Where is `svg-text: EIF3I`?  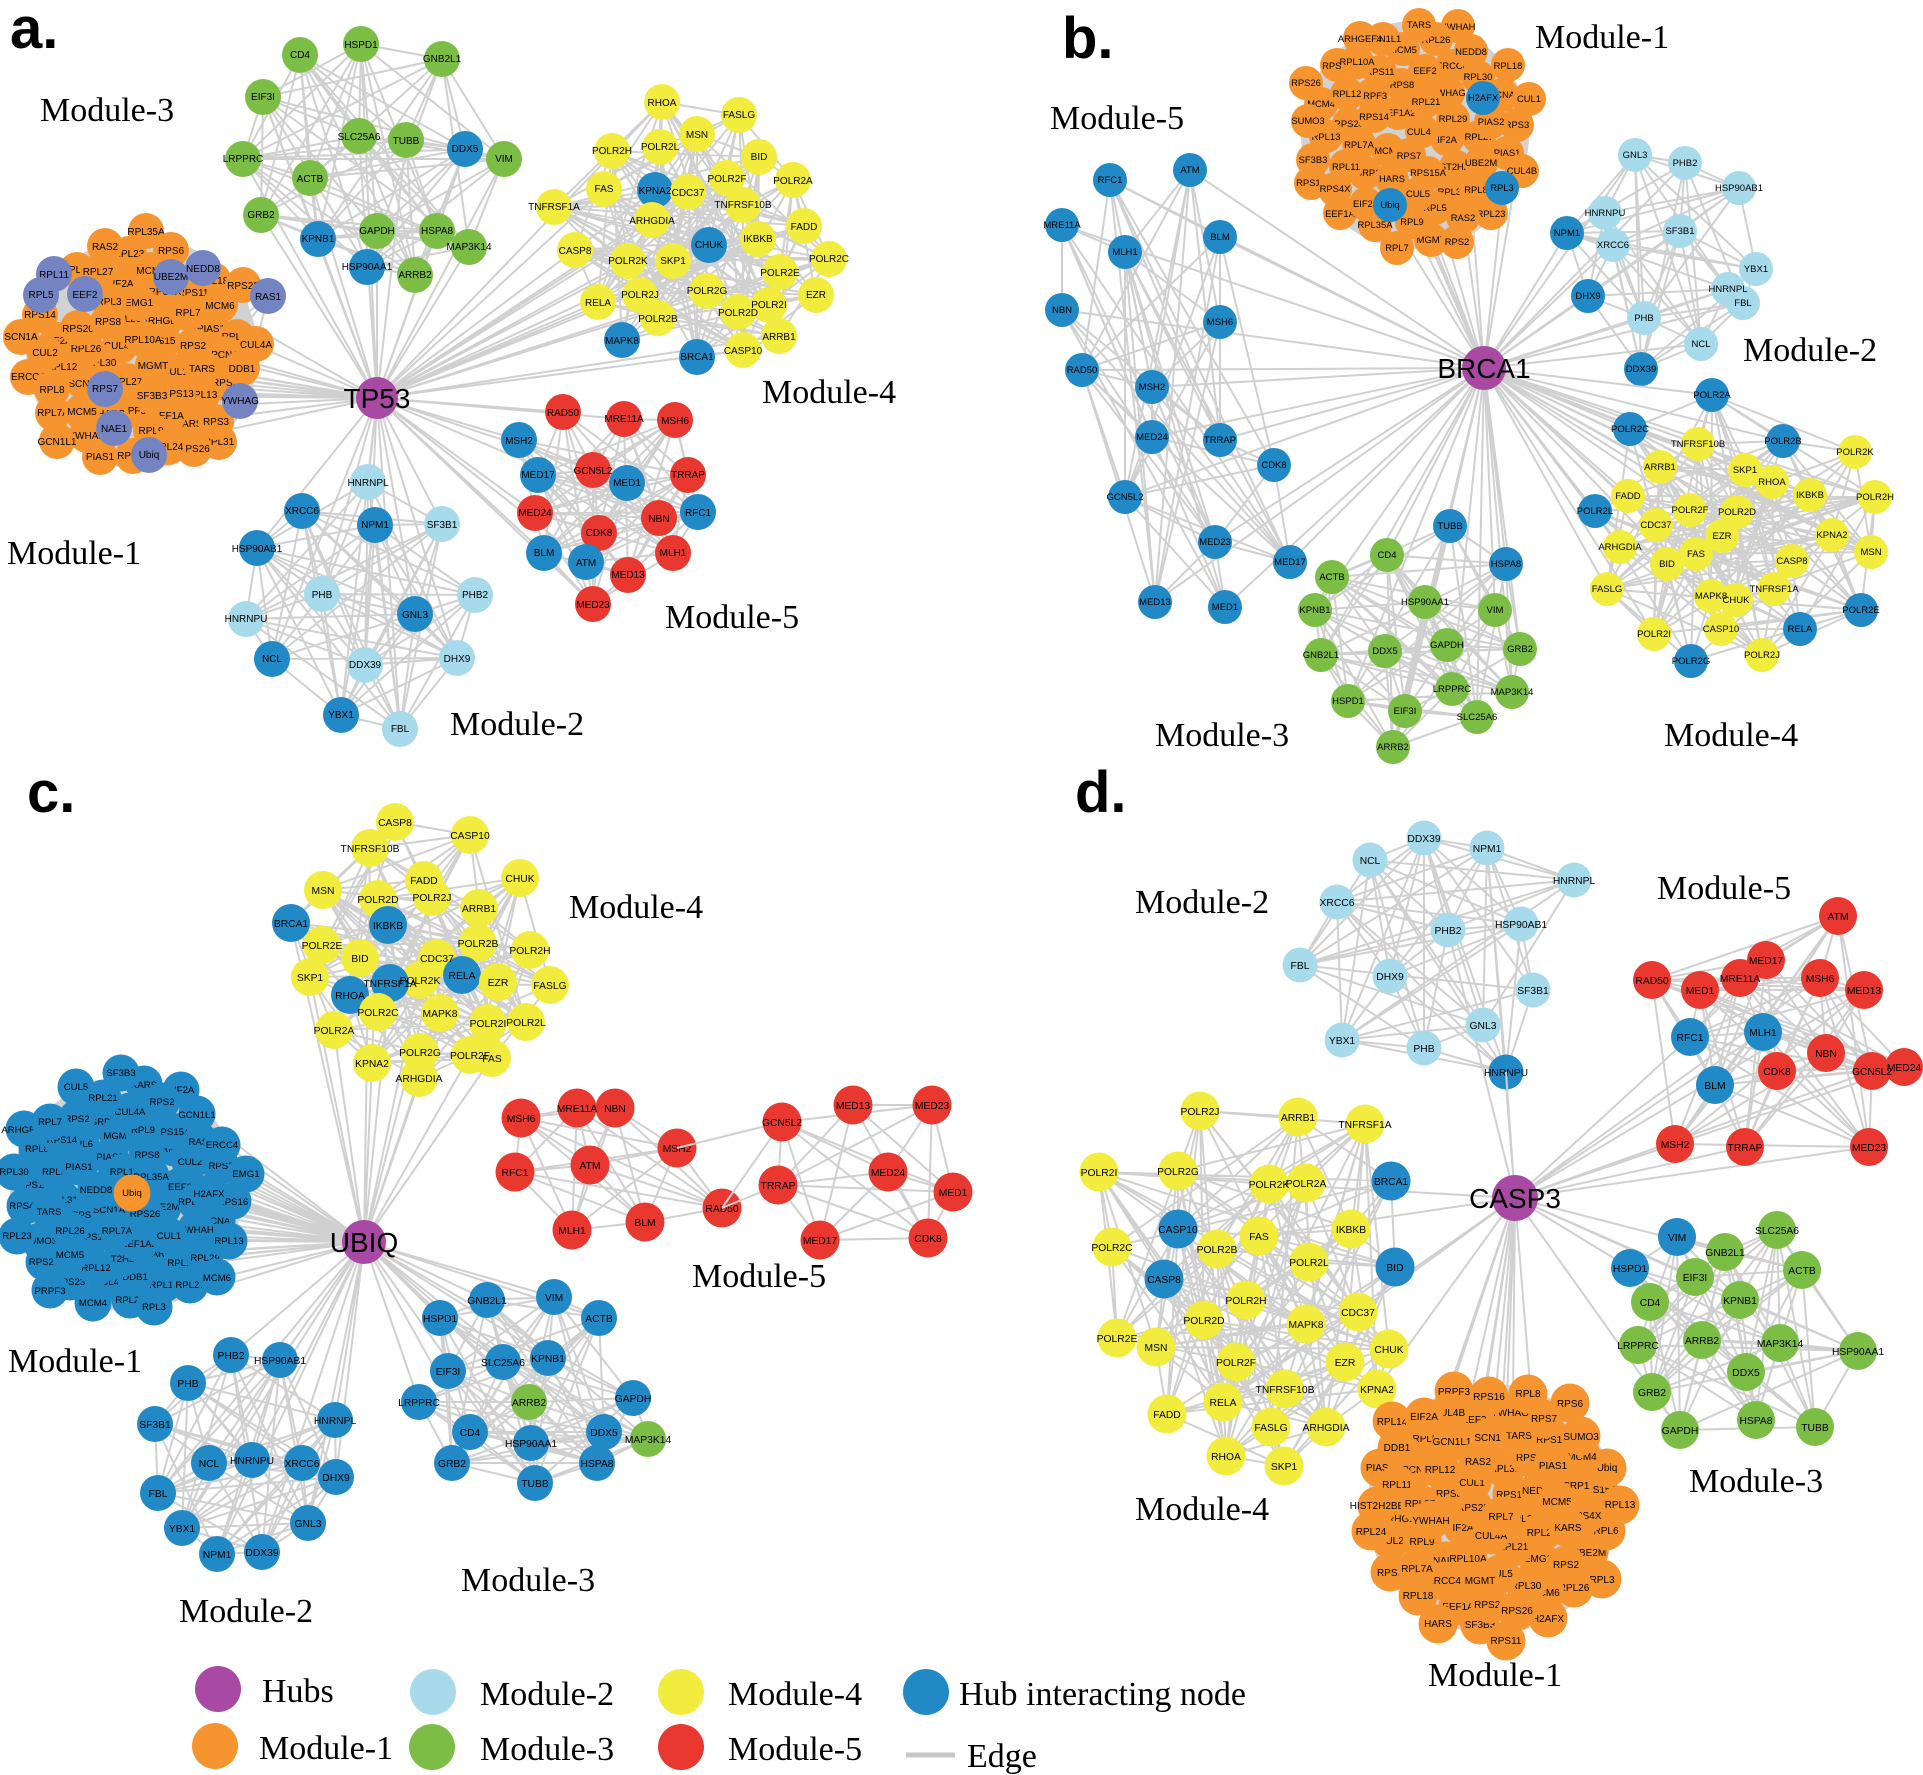 svg-text: EIF3I is located at coordinates (1405, 711).